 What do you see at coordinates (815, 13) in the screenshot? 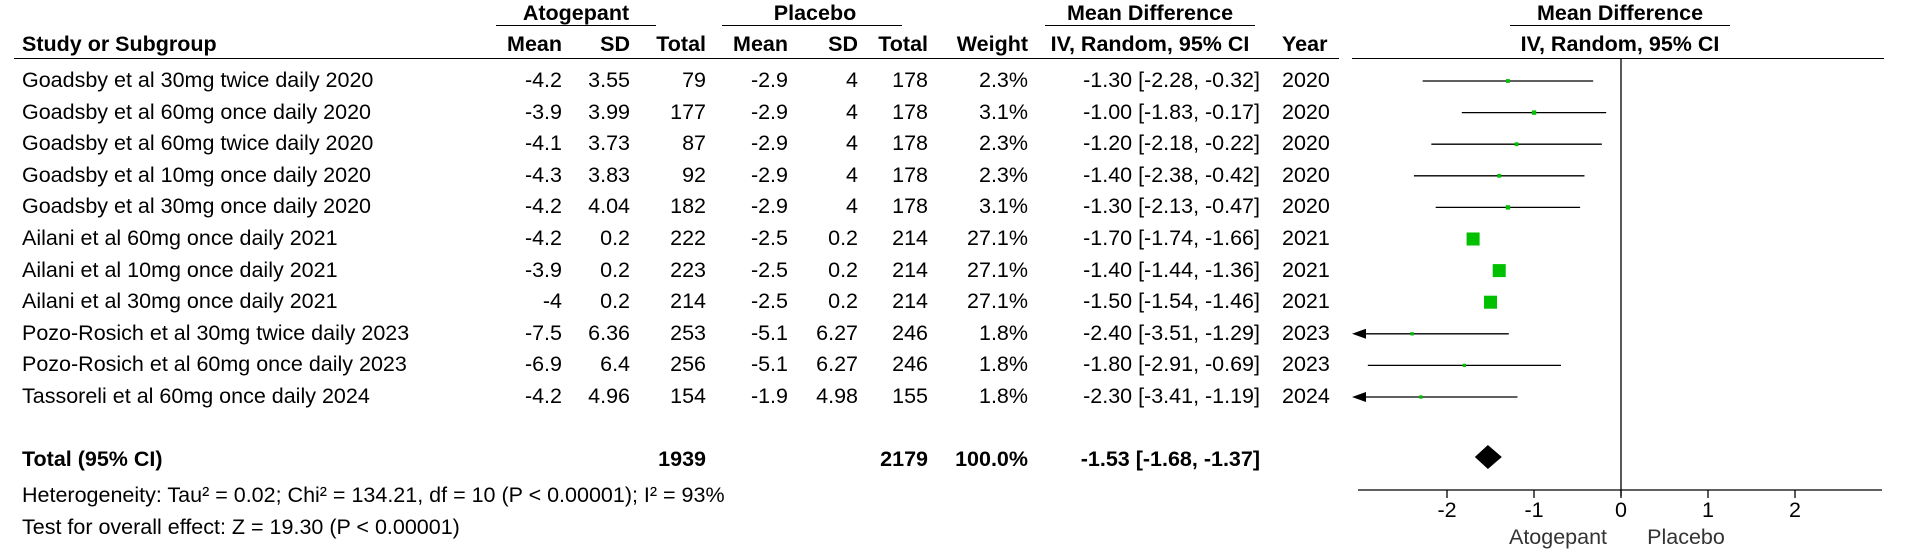
I see `group2-header: Placebo` at bounding box center [815, 13].